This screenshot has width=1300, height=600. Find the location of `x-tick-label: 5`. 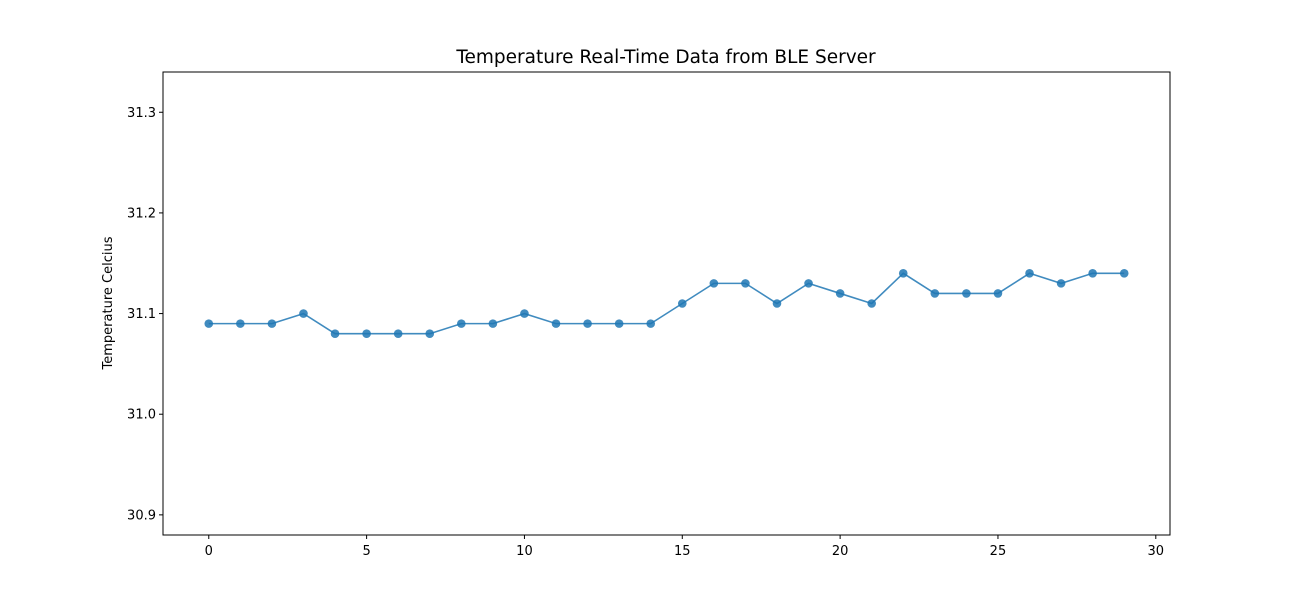

x-tick-label: 5 is located at coordinates (366, 551).